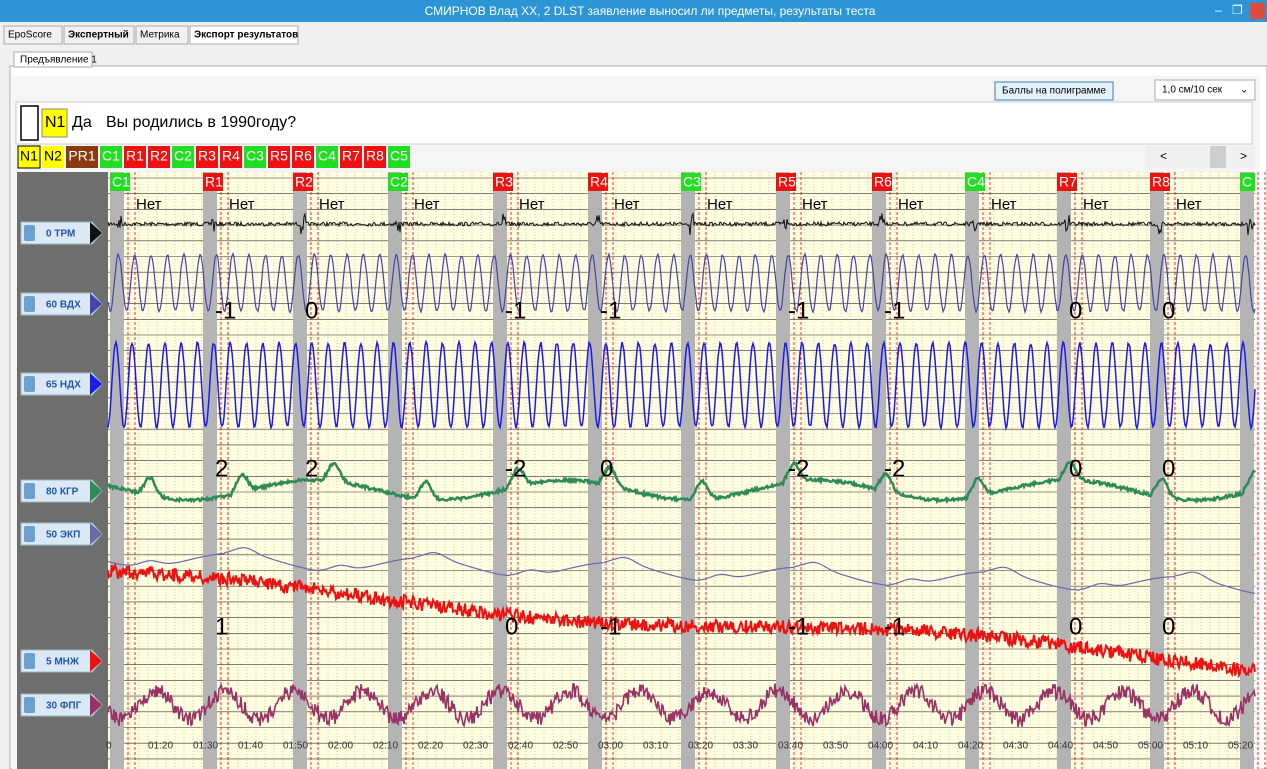 This screenshot has width=1267, height=769. Describe the element at coordinates (1163, 156) in the screenshot. I see `scroll-left: <` at that location.